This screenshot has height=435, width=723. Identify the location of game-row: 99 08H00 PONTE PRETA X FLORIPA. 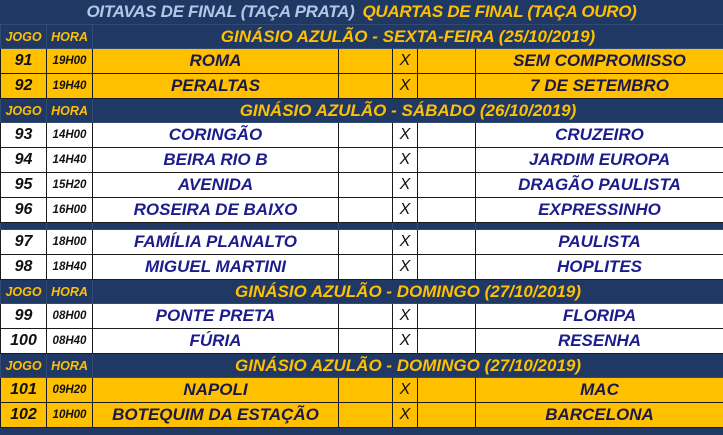
(361, 316).